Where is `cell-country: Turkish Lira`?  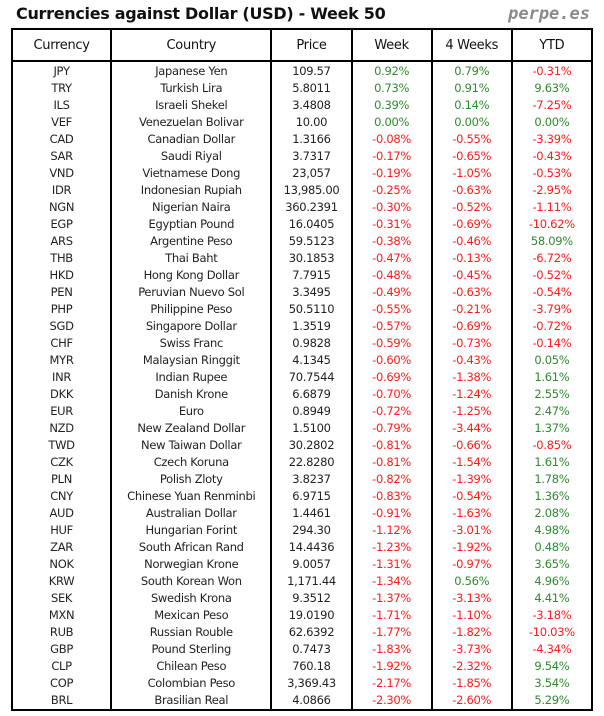 cell-country: Turkish Lira is located at coordinates (191, 88).